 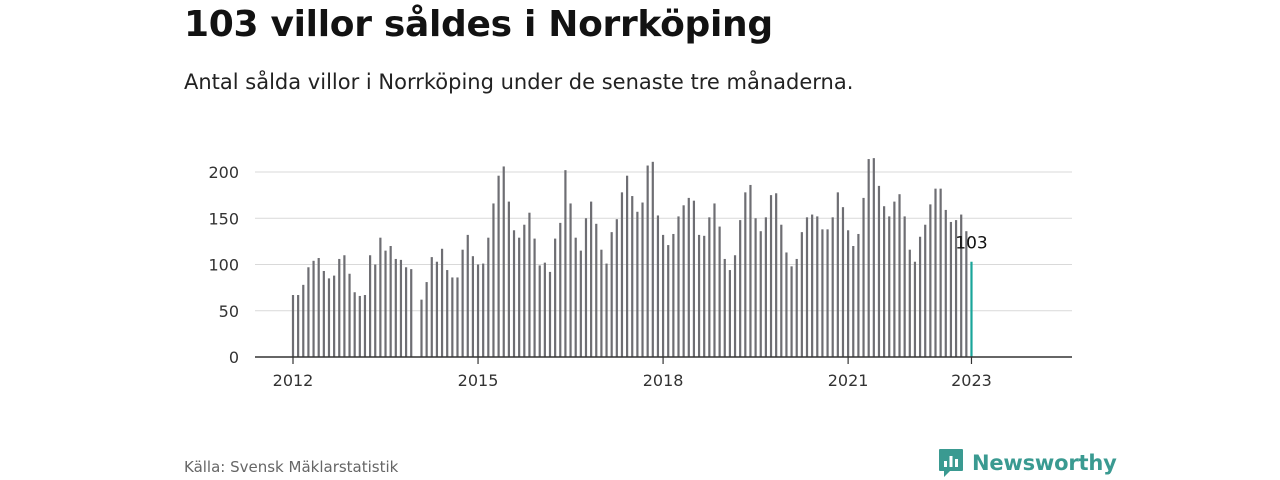 I want to click on x-tick-label: 2015, so click(x=478, y=380).